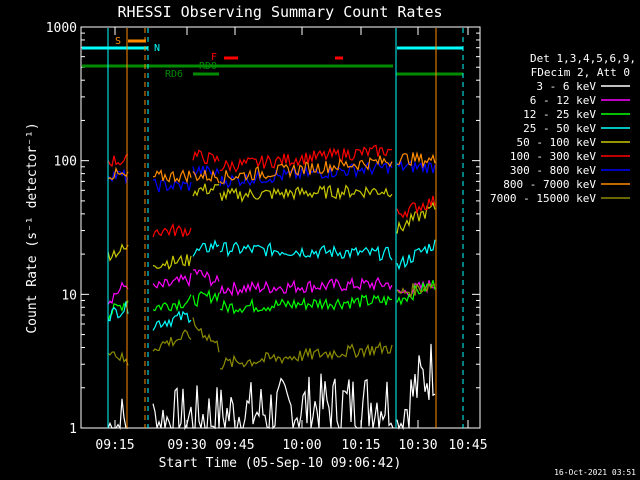 The image size is (640, 480). Describe the element at coordinates (65, 162) in the screenshot. I see `y-tick-label: 100` at that location.